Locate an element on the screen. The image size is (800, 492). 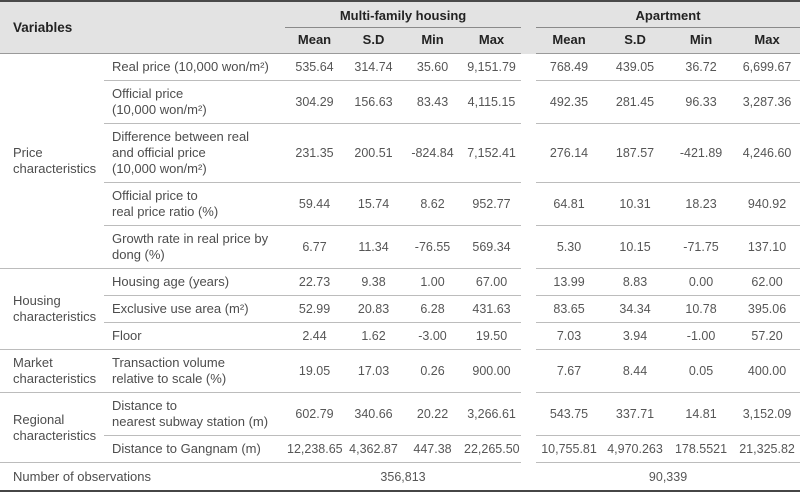
group-header-row: Variables Multi-family housing Apartment is located at coordinates (400, 27).